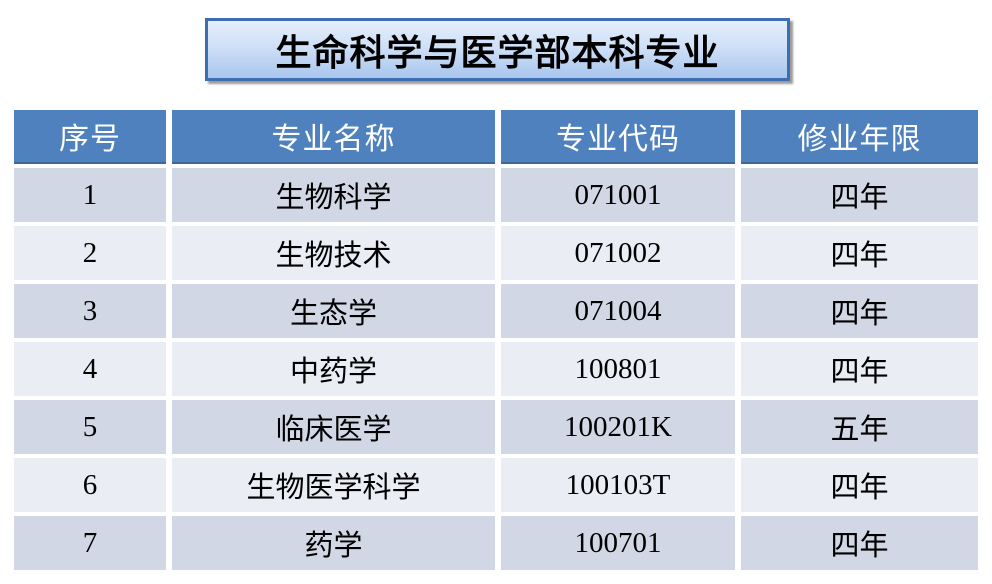 The width and height of the screenshot is (992, 584). What do you see at coordinates (90, 137) in the screenshot?
I see `header-cell-seq: 序号` at bounding box center [90, 137].